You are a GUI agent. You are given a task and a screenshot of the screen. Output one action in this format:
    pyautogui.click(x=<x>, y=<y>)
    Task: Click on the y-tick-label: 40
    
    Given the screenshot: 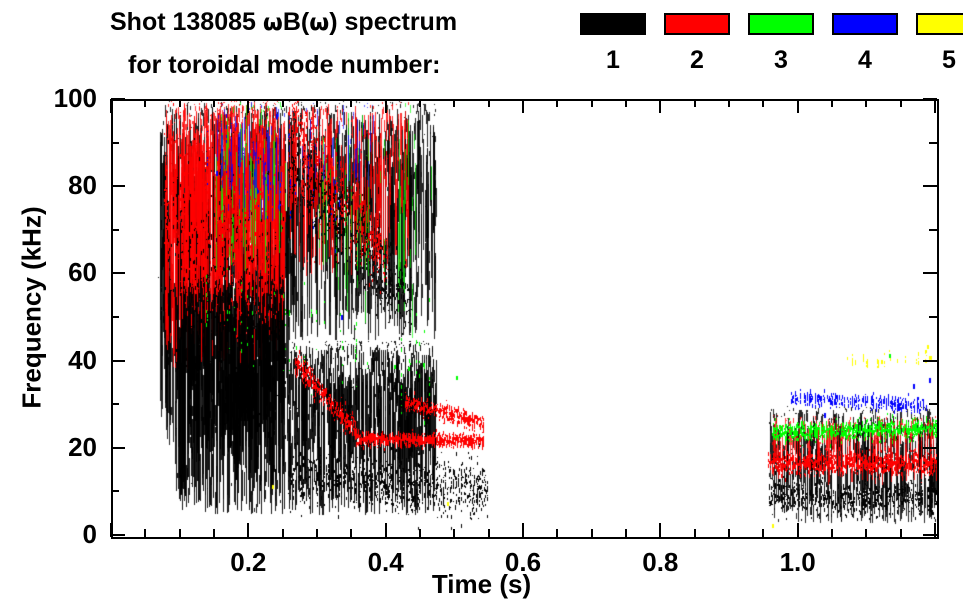 What is the action you would take?
    pyautogui.click(x=82, y=359)
    